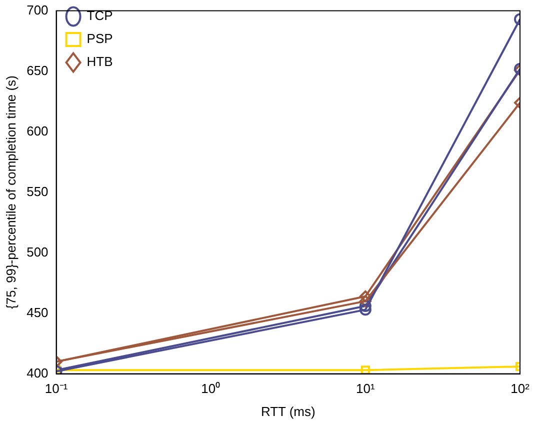 This screenshot has width=534, height=424. What do you see at coordinates (37, 130) in the screenshot?
I see `y-tick-label: 600` at bounding box center [37, 130].